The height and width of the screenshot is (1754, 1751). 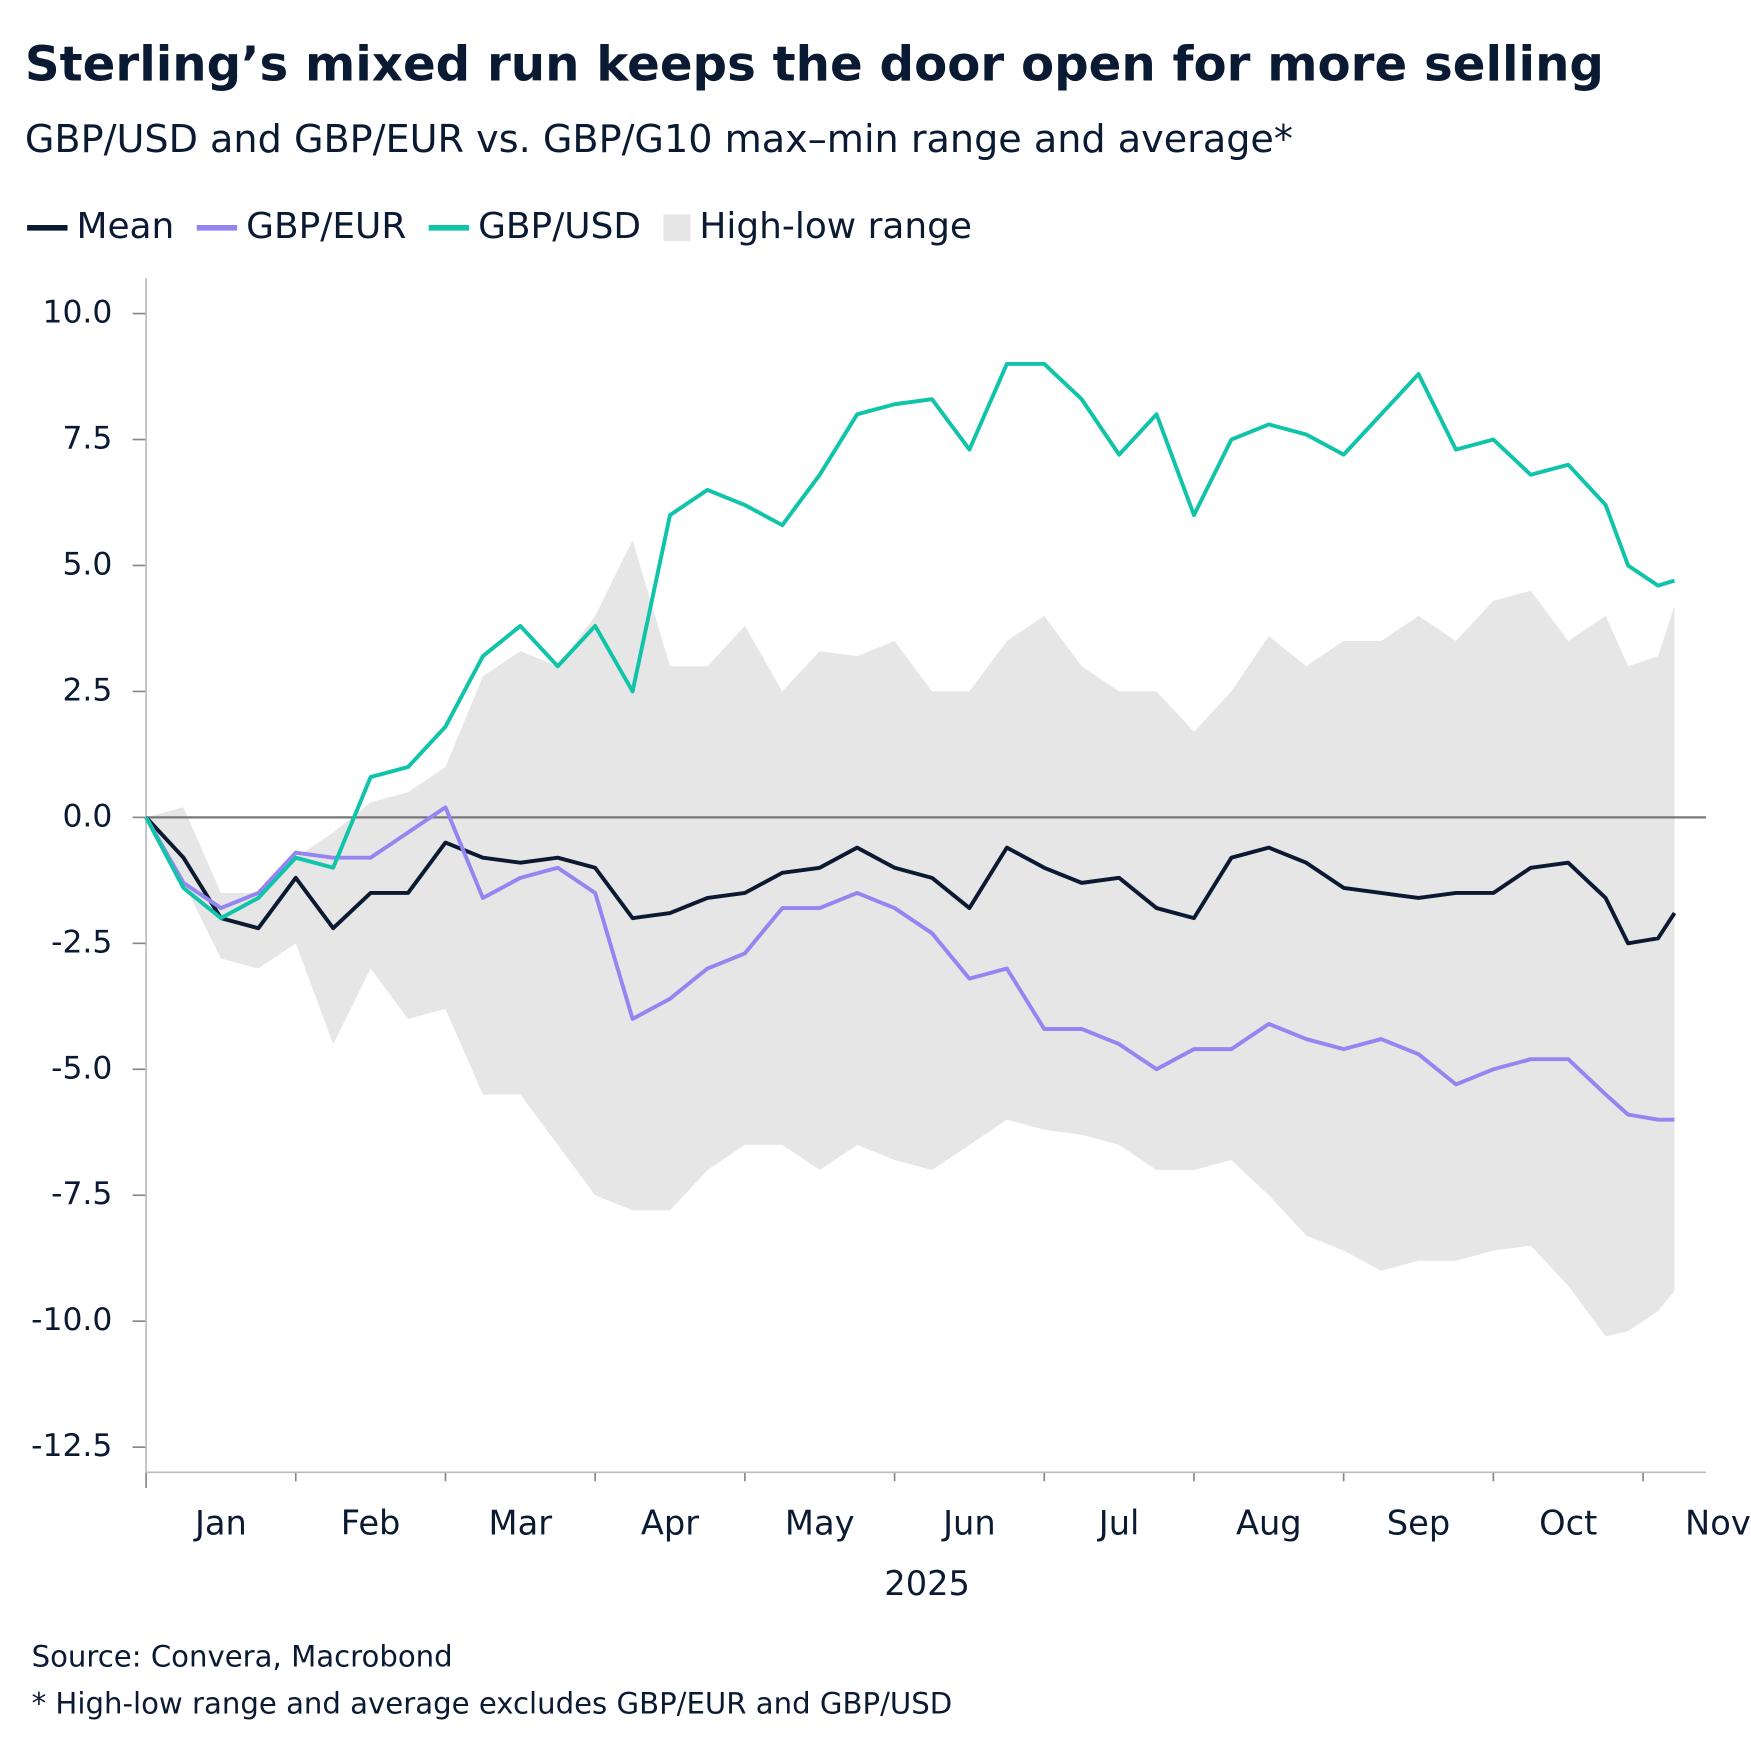 What do you see at coordinates (87, 439) in the screenshot?
I see `y-tick-label: 7.5` at bounding box center [87, 439].